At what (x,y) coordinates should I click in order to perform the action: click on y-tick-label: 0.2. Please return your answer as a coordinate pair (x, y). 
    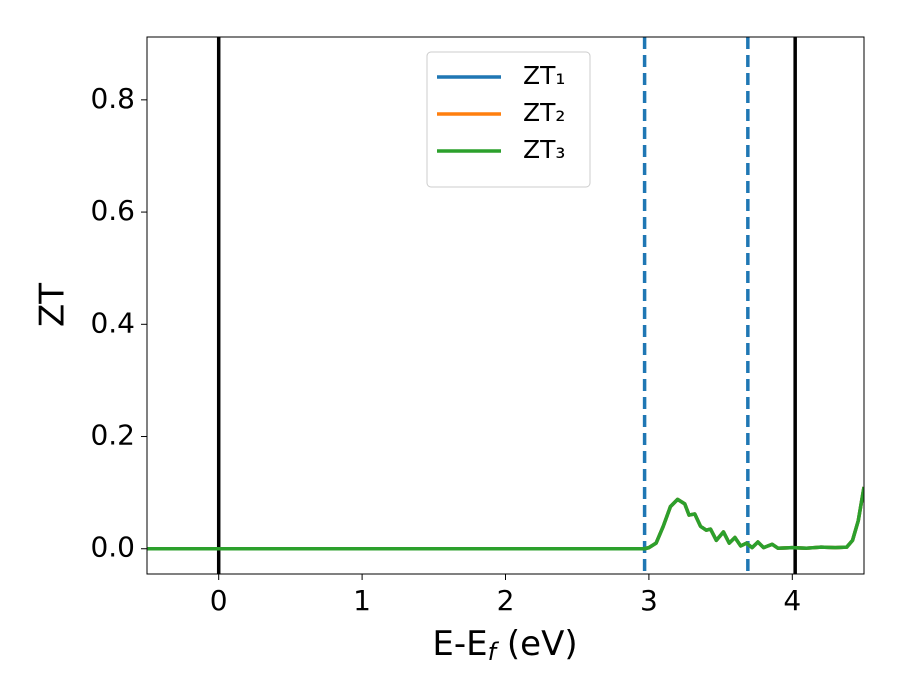
    Looking at the image, I should click on (112, 435).